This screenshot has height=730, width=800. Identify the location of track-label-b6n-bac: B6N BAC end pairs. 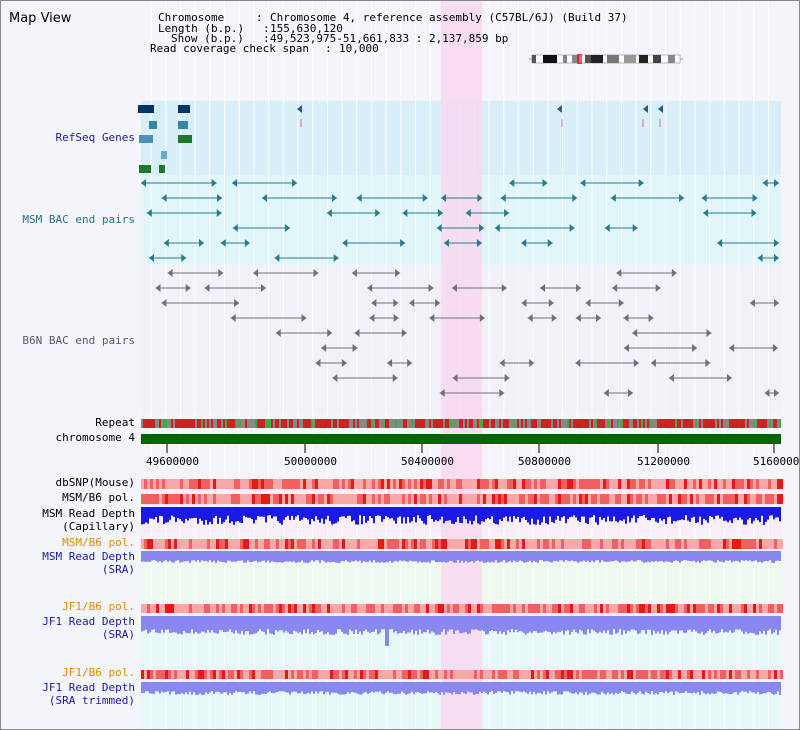
(78, 340).